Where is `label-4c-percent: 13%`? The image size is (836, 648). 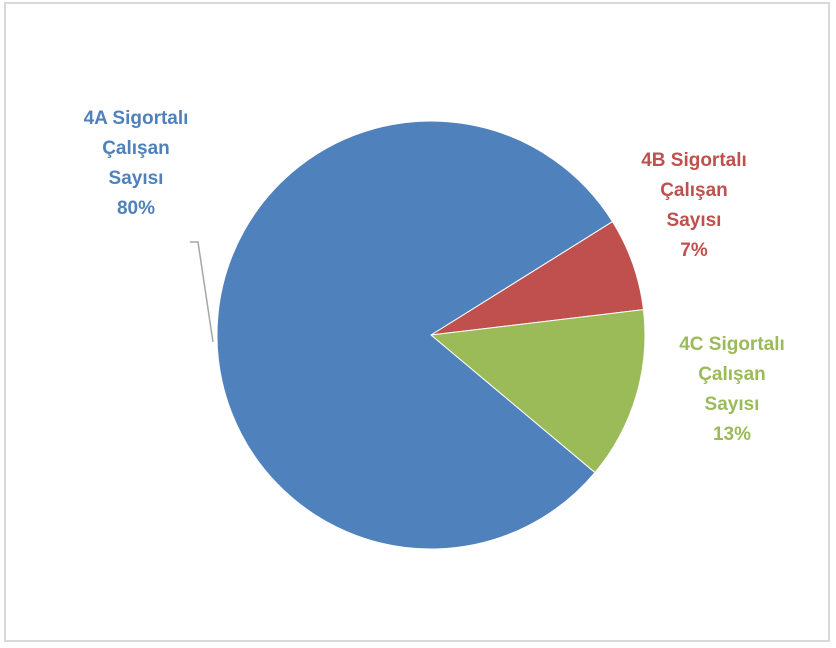
label-4c-percent: 13% is located at coordinates (732, 434).